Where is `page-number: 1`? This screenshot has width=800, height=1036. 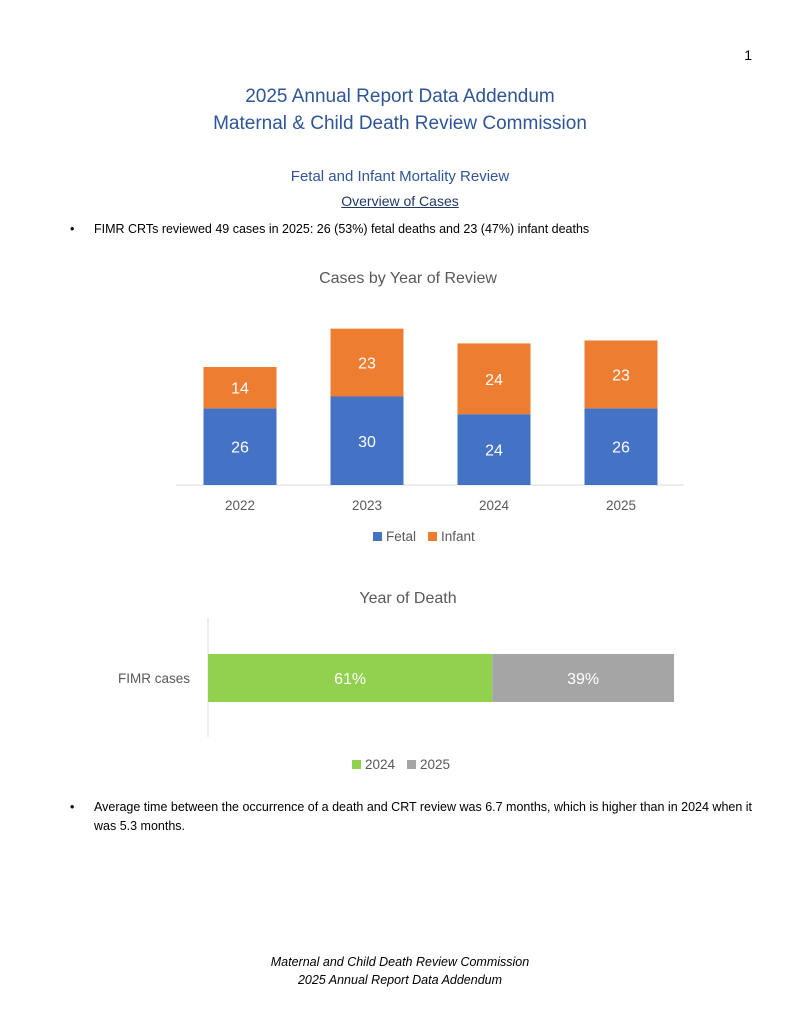 page-number: 1 is located at coordinates (748, 55).